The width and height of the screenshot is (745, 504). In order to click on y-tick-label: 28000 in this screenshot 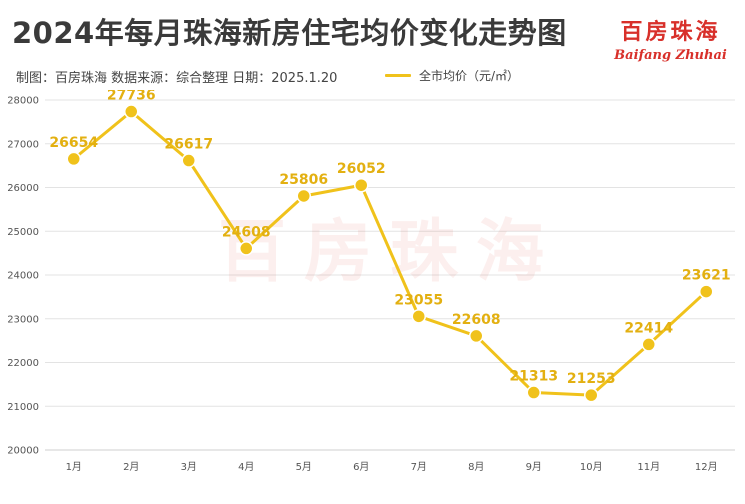, I will do `click(23, 101)`.